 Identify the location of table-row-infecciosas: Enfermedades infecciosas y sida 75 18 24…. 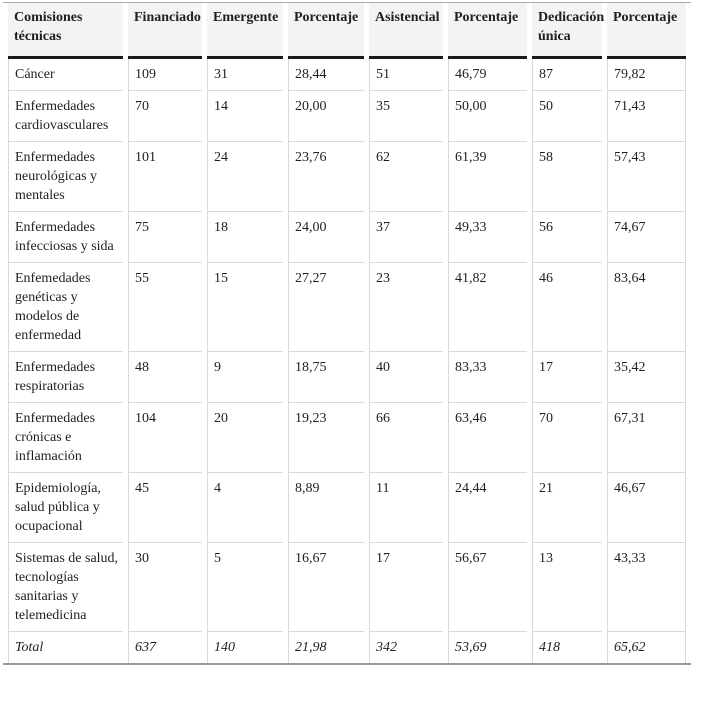
(347, 237).